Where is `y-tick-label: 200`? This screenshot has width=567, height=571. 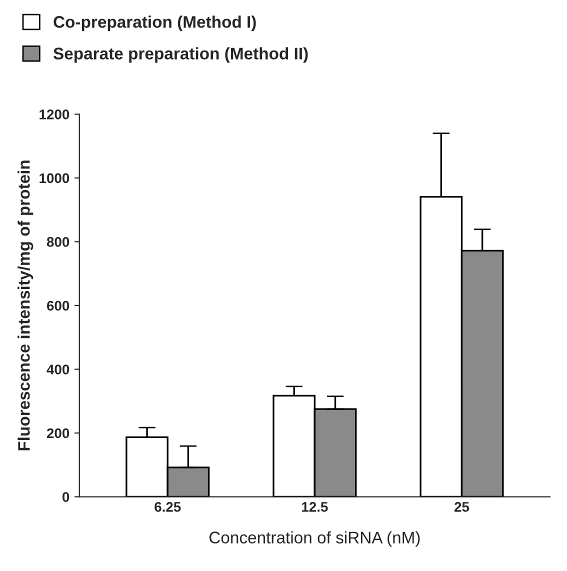 y-tick-label: 200 is located at coordinates (58, 433).